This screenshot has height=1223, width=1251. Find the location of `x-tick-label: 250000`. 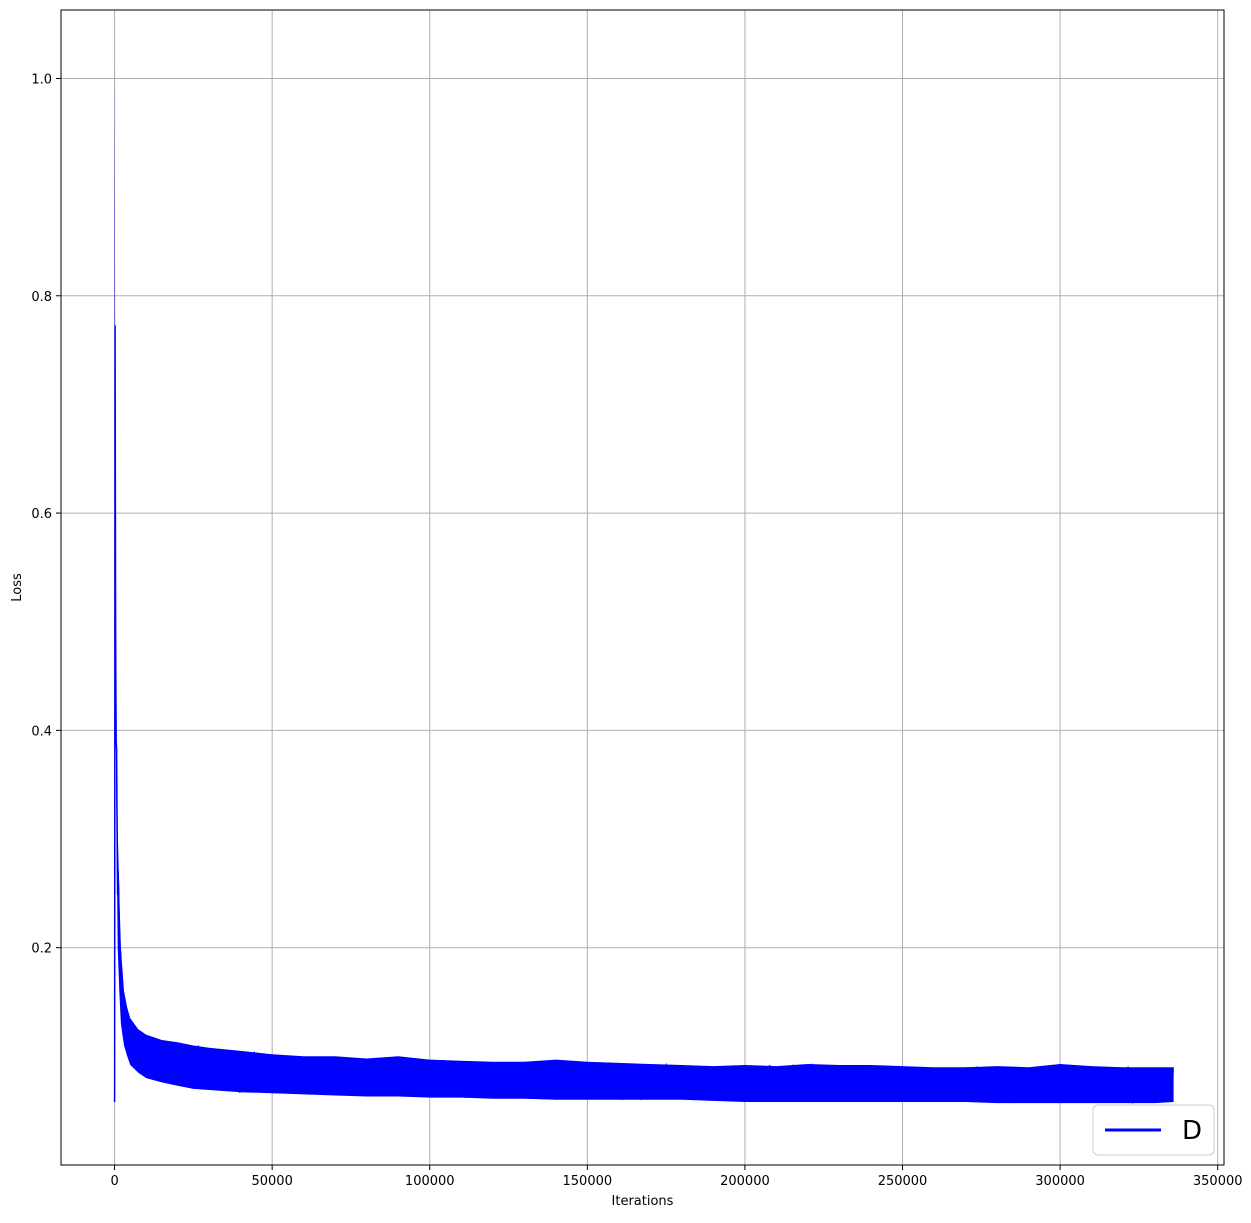

x-tick-label: 250000 is located at coordinates (903, 1181).